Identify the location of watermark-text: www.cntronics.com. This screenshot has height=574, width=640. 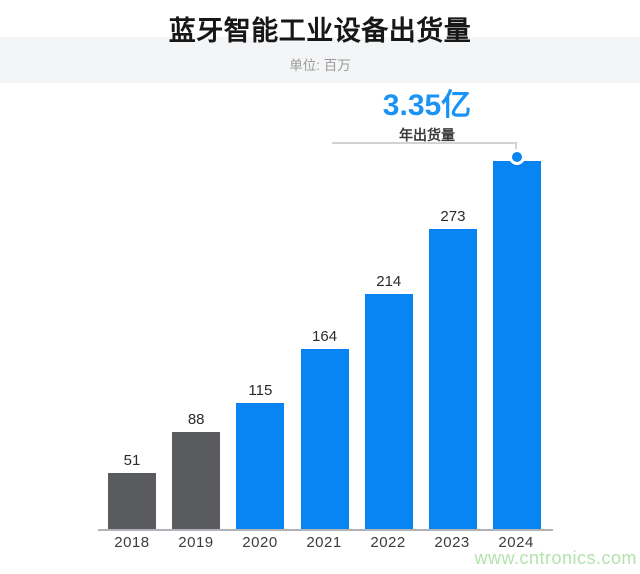
(555, 558).